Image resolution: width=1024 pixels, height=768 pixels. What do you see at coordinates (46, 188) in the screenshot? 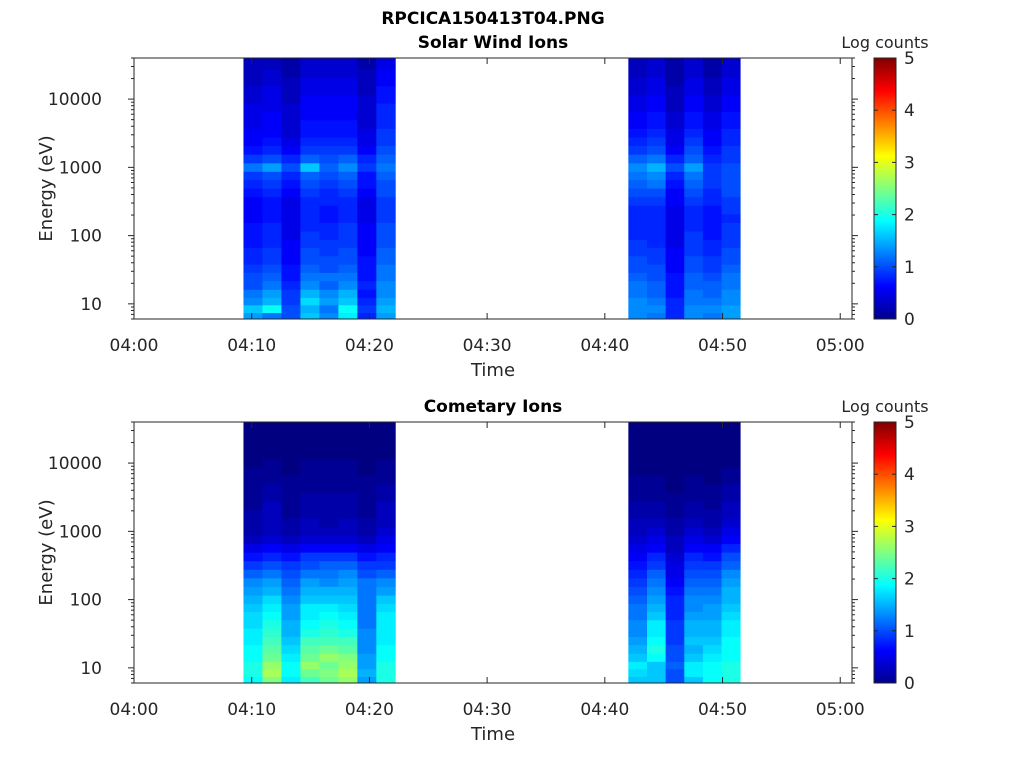
I see `y-axis-label: Energy (eV)` at bounding box center [46, 188].